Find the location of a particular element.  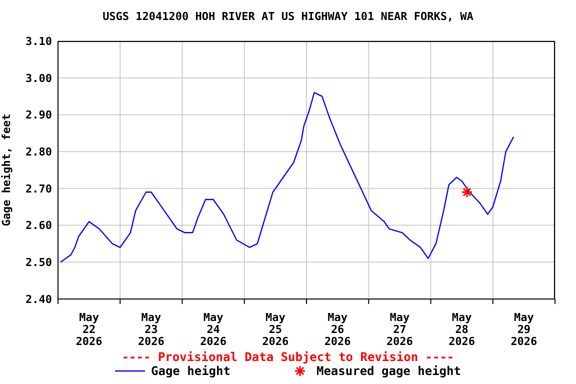

y-tick-label: 2.70 is located at coordinates (39, 189).